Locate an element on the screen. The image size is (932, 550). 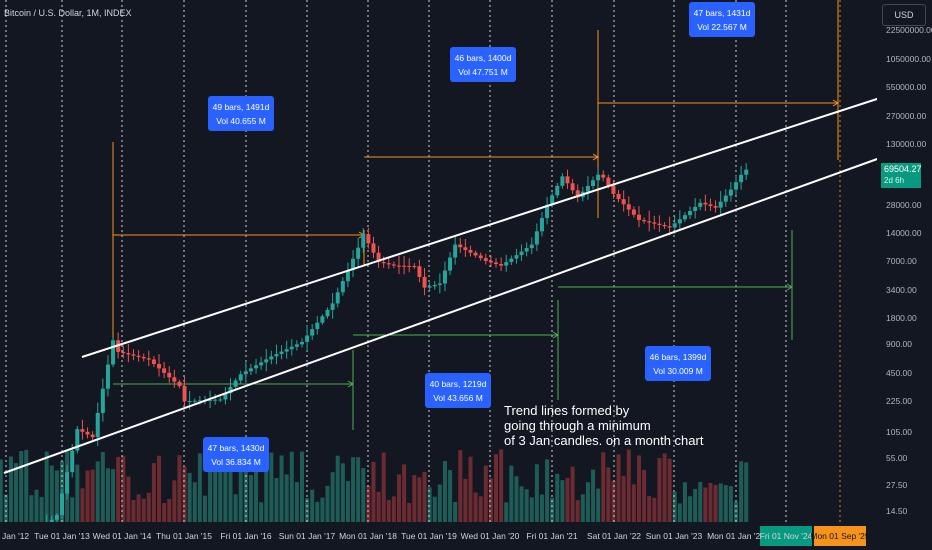
time-tag-now is located at coordinates (786, 536).